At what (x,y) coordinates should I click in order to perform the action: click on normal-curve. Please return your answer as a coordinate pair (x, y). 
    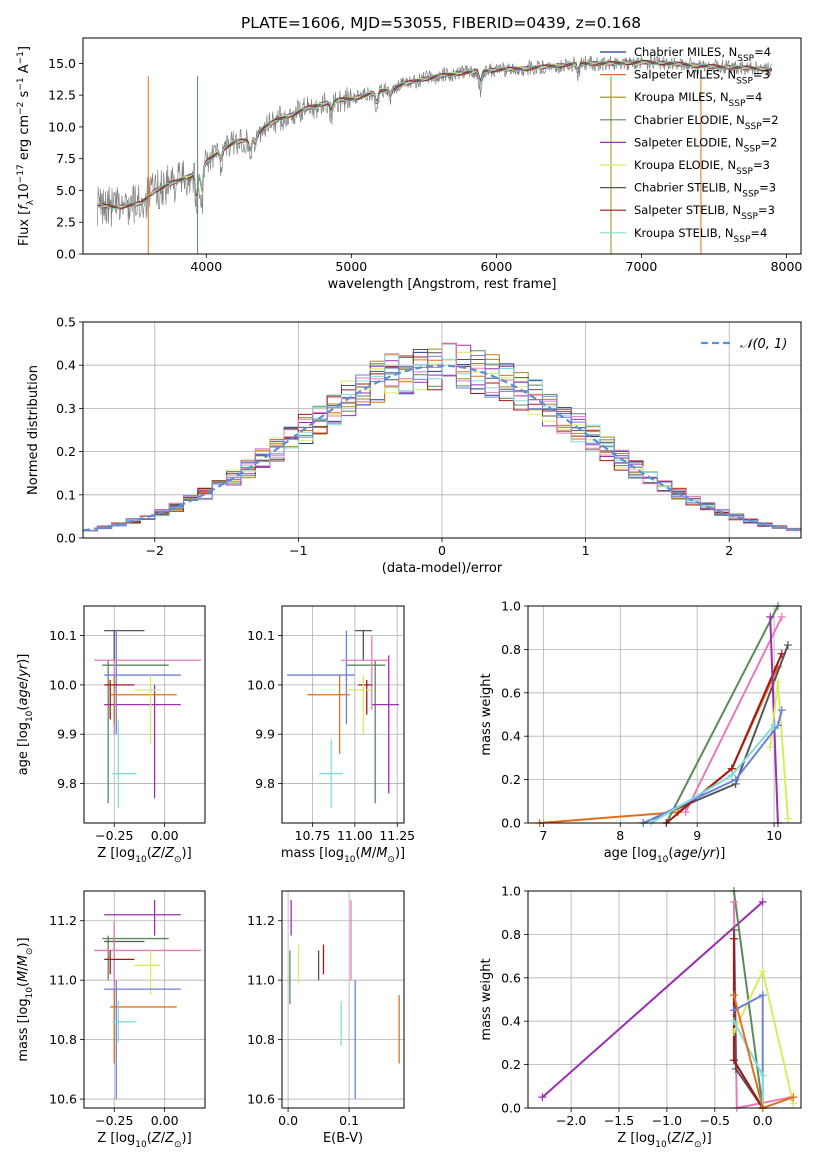
    Looking at the image, I should click on (442, 448).